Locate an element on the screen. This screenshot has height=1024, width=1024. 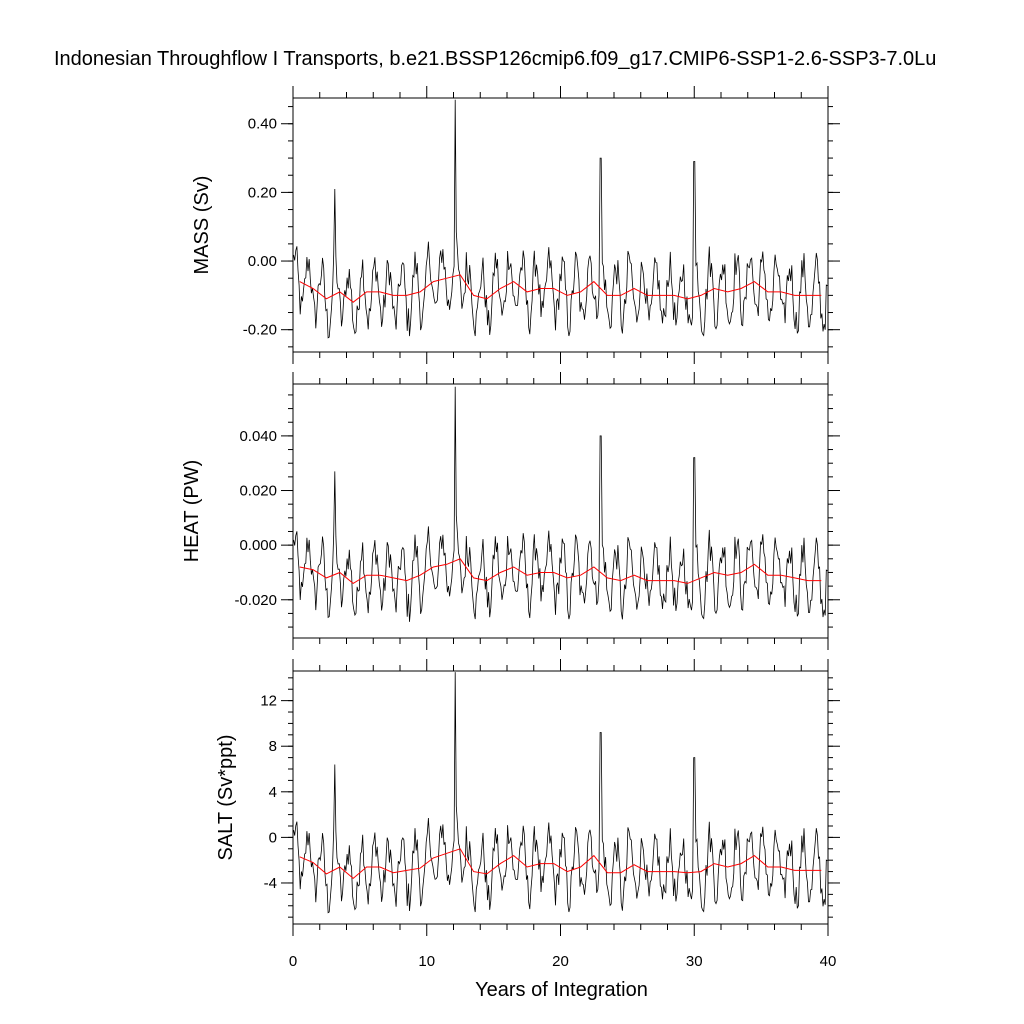
heat-monthly-series is located at coordinates (560, 504).